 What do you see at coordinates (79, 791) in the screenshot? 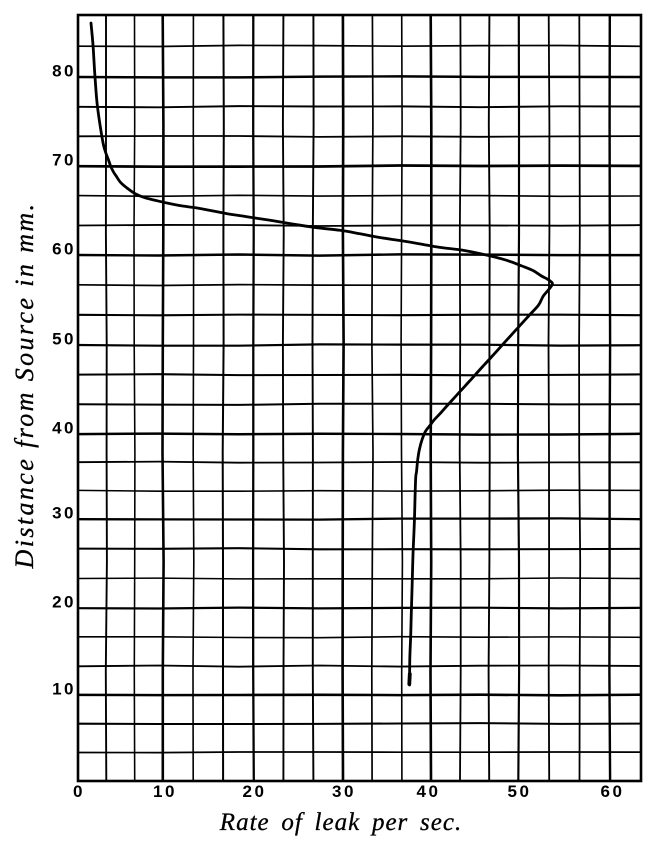
I see `svg-text: 0` at bounding box center [79, 791].